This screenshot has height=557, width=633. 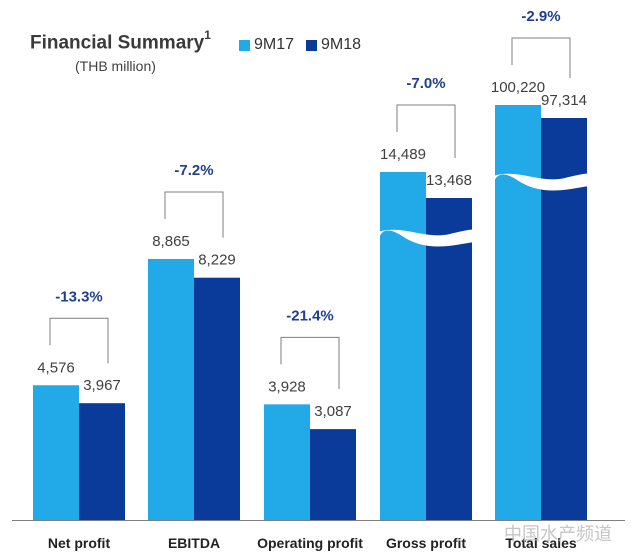 What do you see at coordinates (79, 543) in the screenshot?
I see `category-label-net-profit: Net profit` at bounding box center [79, 543].